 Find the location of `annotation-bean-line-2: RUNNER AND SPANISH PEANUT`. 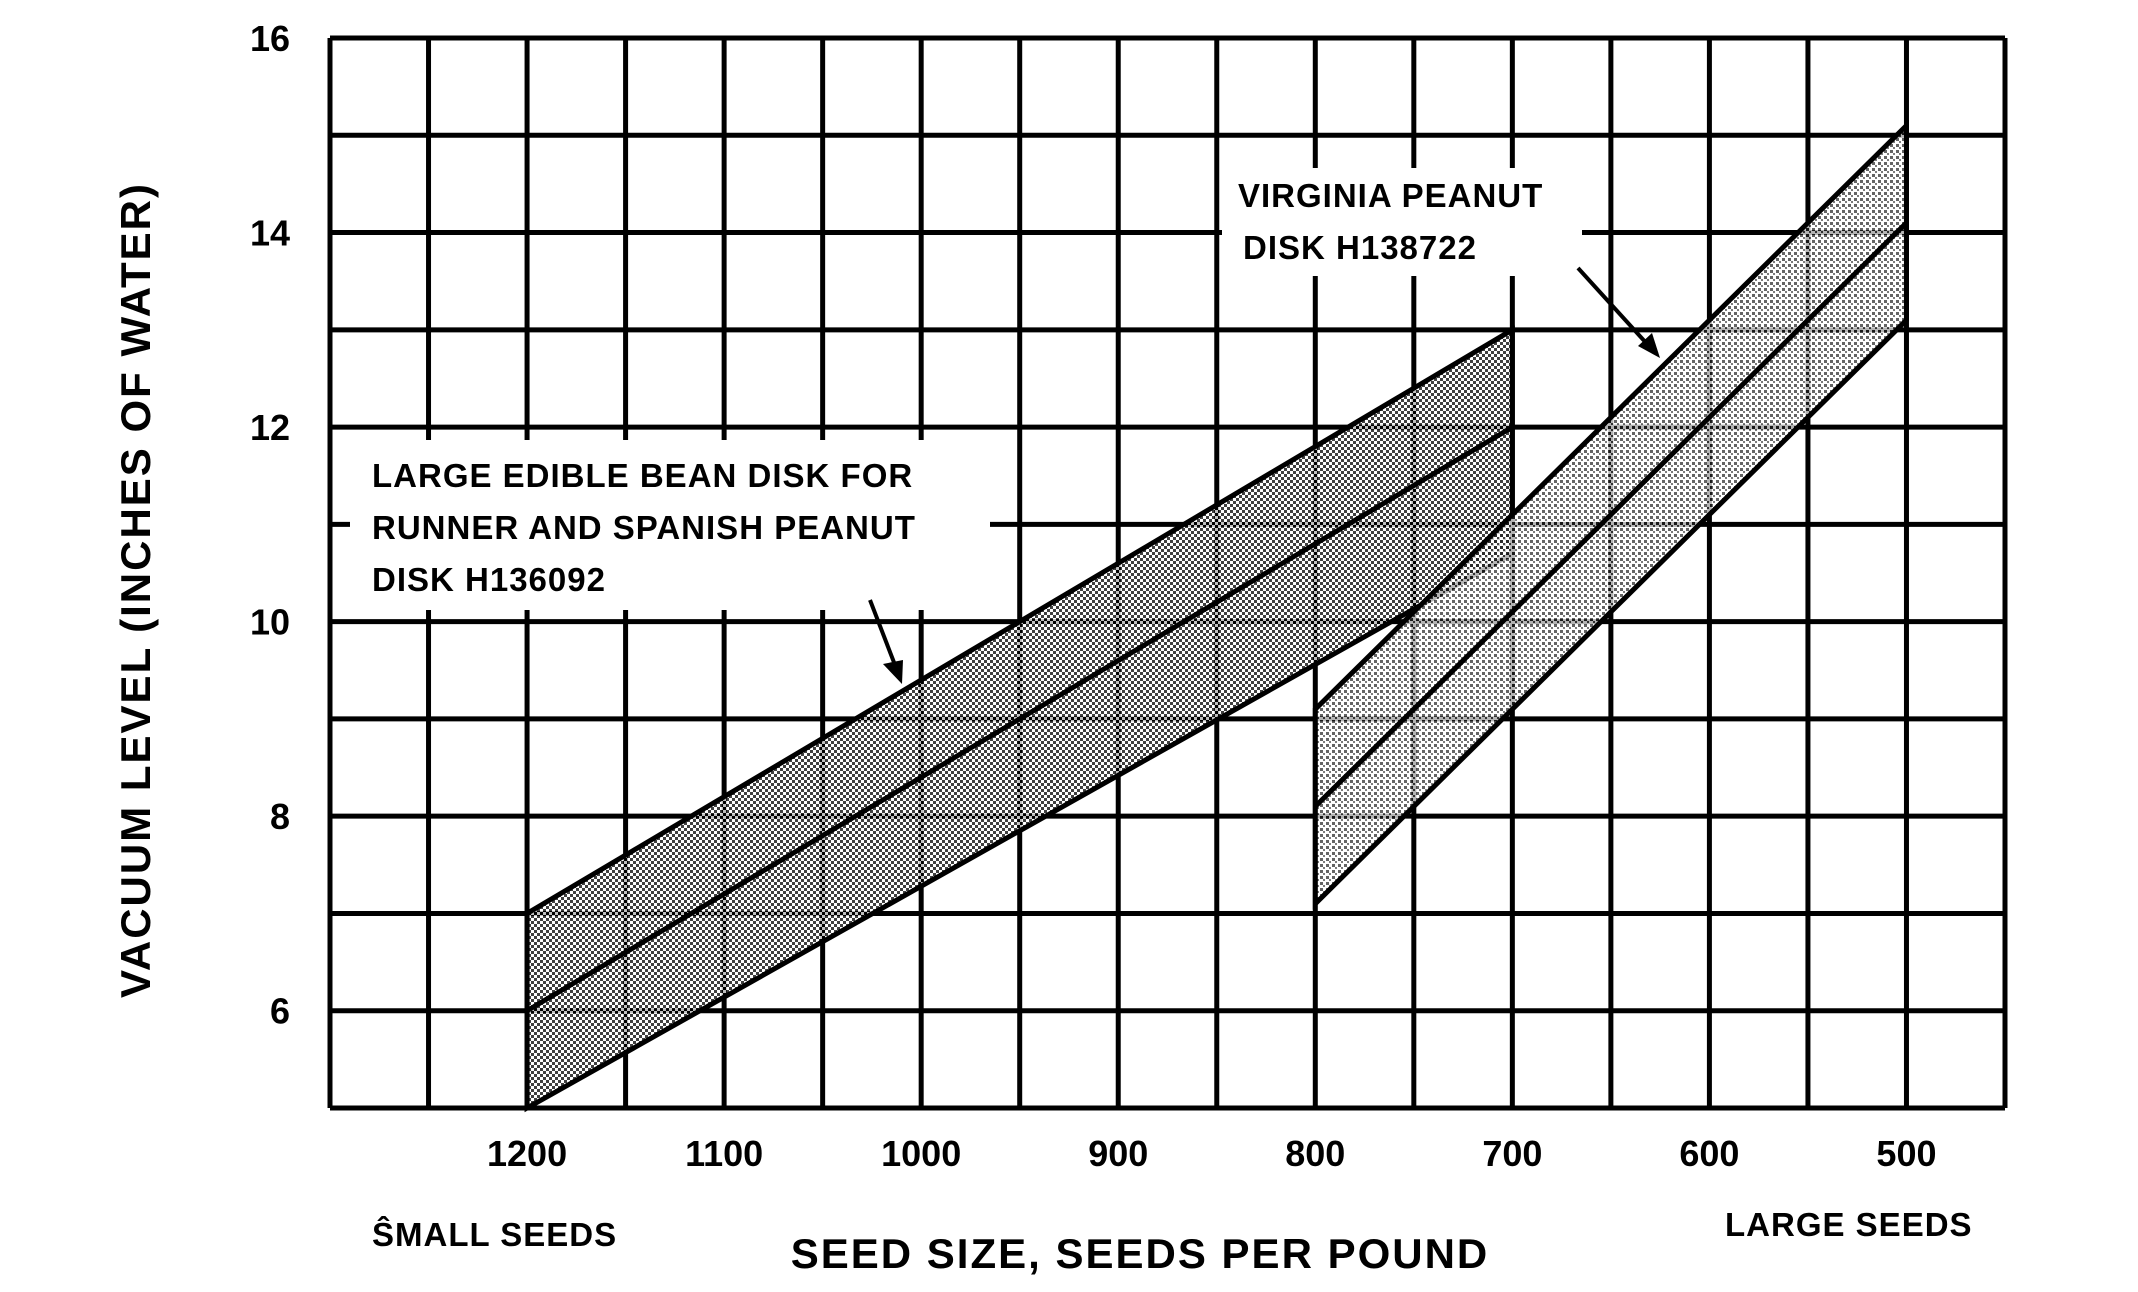

annotation-bean-line-2: RUNNER AND SPANISH PEANUT is located at coordinates (644, 527).